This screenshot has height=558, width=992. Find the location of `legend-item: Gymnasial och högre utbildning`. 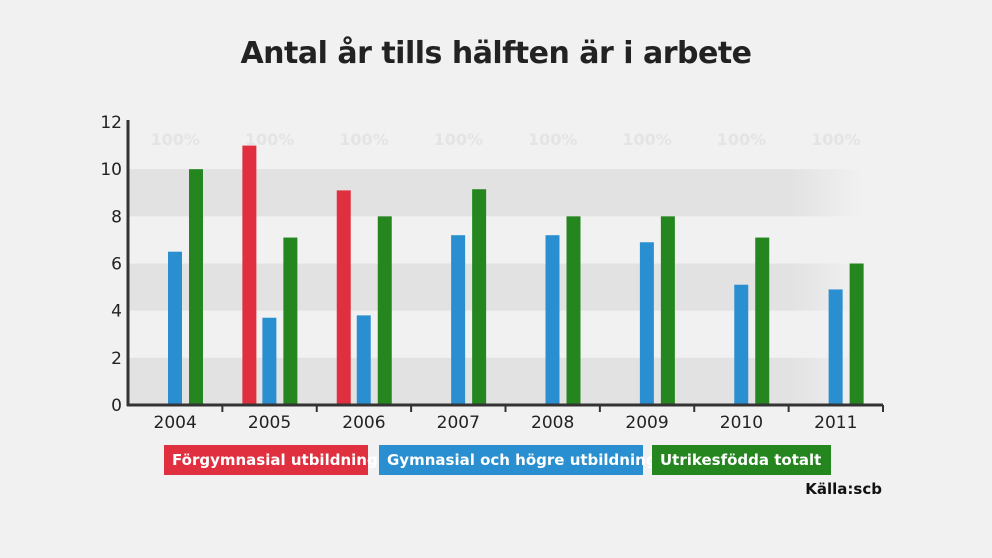

legend-item: Gymnasial och högre utbildning is located at coordinates (518, 460).